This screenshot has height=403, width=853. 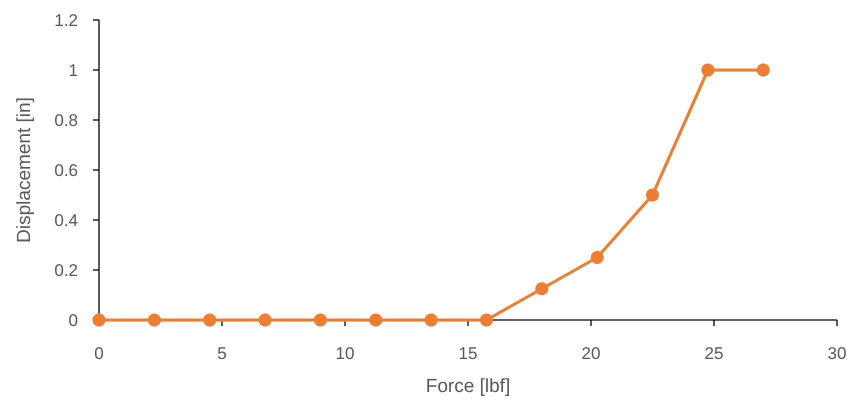 I want to click on x-tick-label: 30, so click(x=837, y=353).